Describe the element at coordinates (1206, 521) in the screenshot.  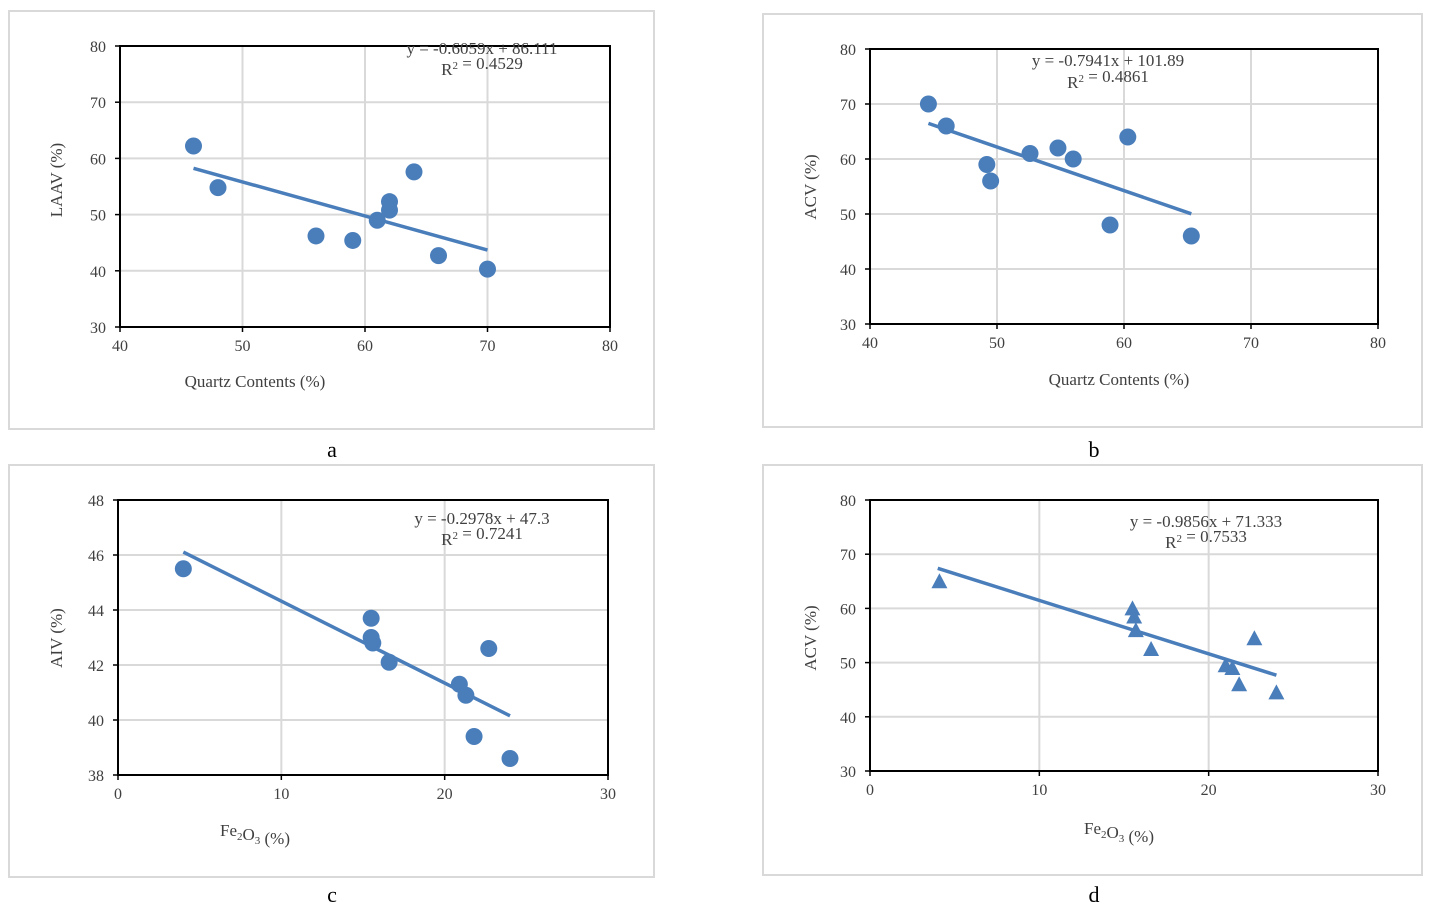
I see `trendline-equation: y = -0.9856x + 71.333` at that location.